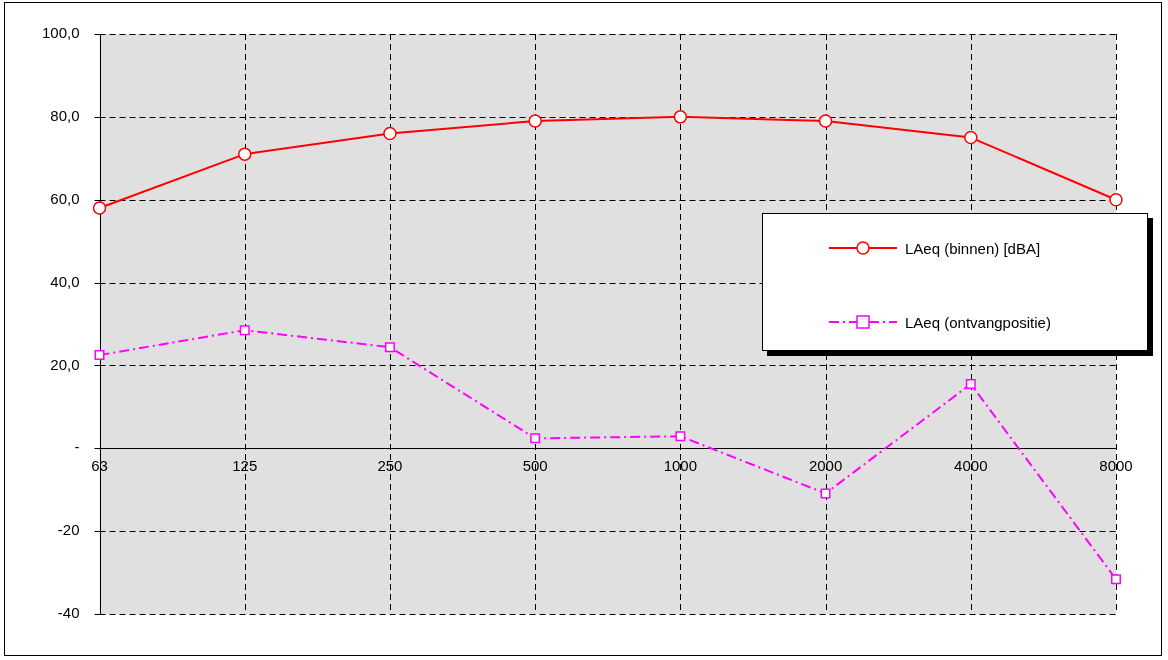 The width and height of the screenshot is (1168, 660). Describe the element at coordinates (65, 198) in the screenshot. I see `y-tick-label: 60,0` at that location.